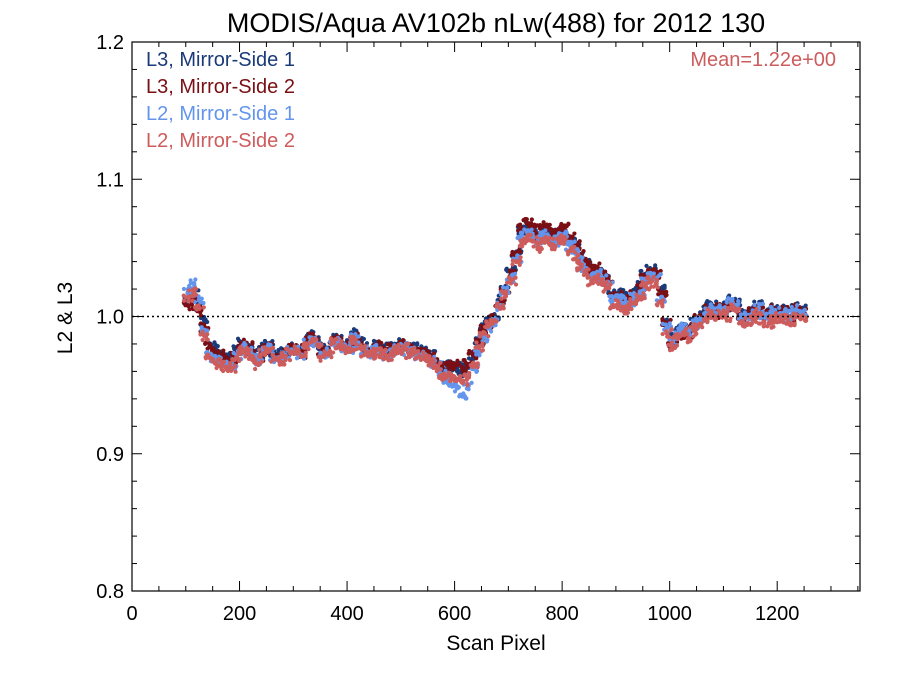 This screenshot has width=900, height=675. What do you see at coordinates (220, 87) in the screenshot?
I see `legend-entry: L3, Mirror-Side 2` at bounding box center [220, 87].